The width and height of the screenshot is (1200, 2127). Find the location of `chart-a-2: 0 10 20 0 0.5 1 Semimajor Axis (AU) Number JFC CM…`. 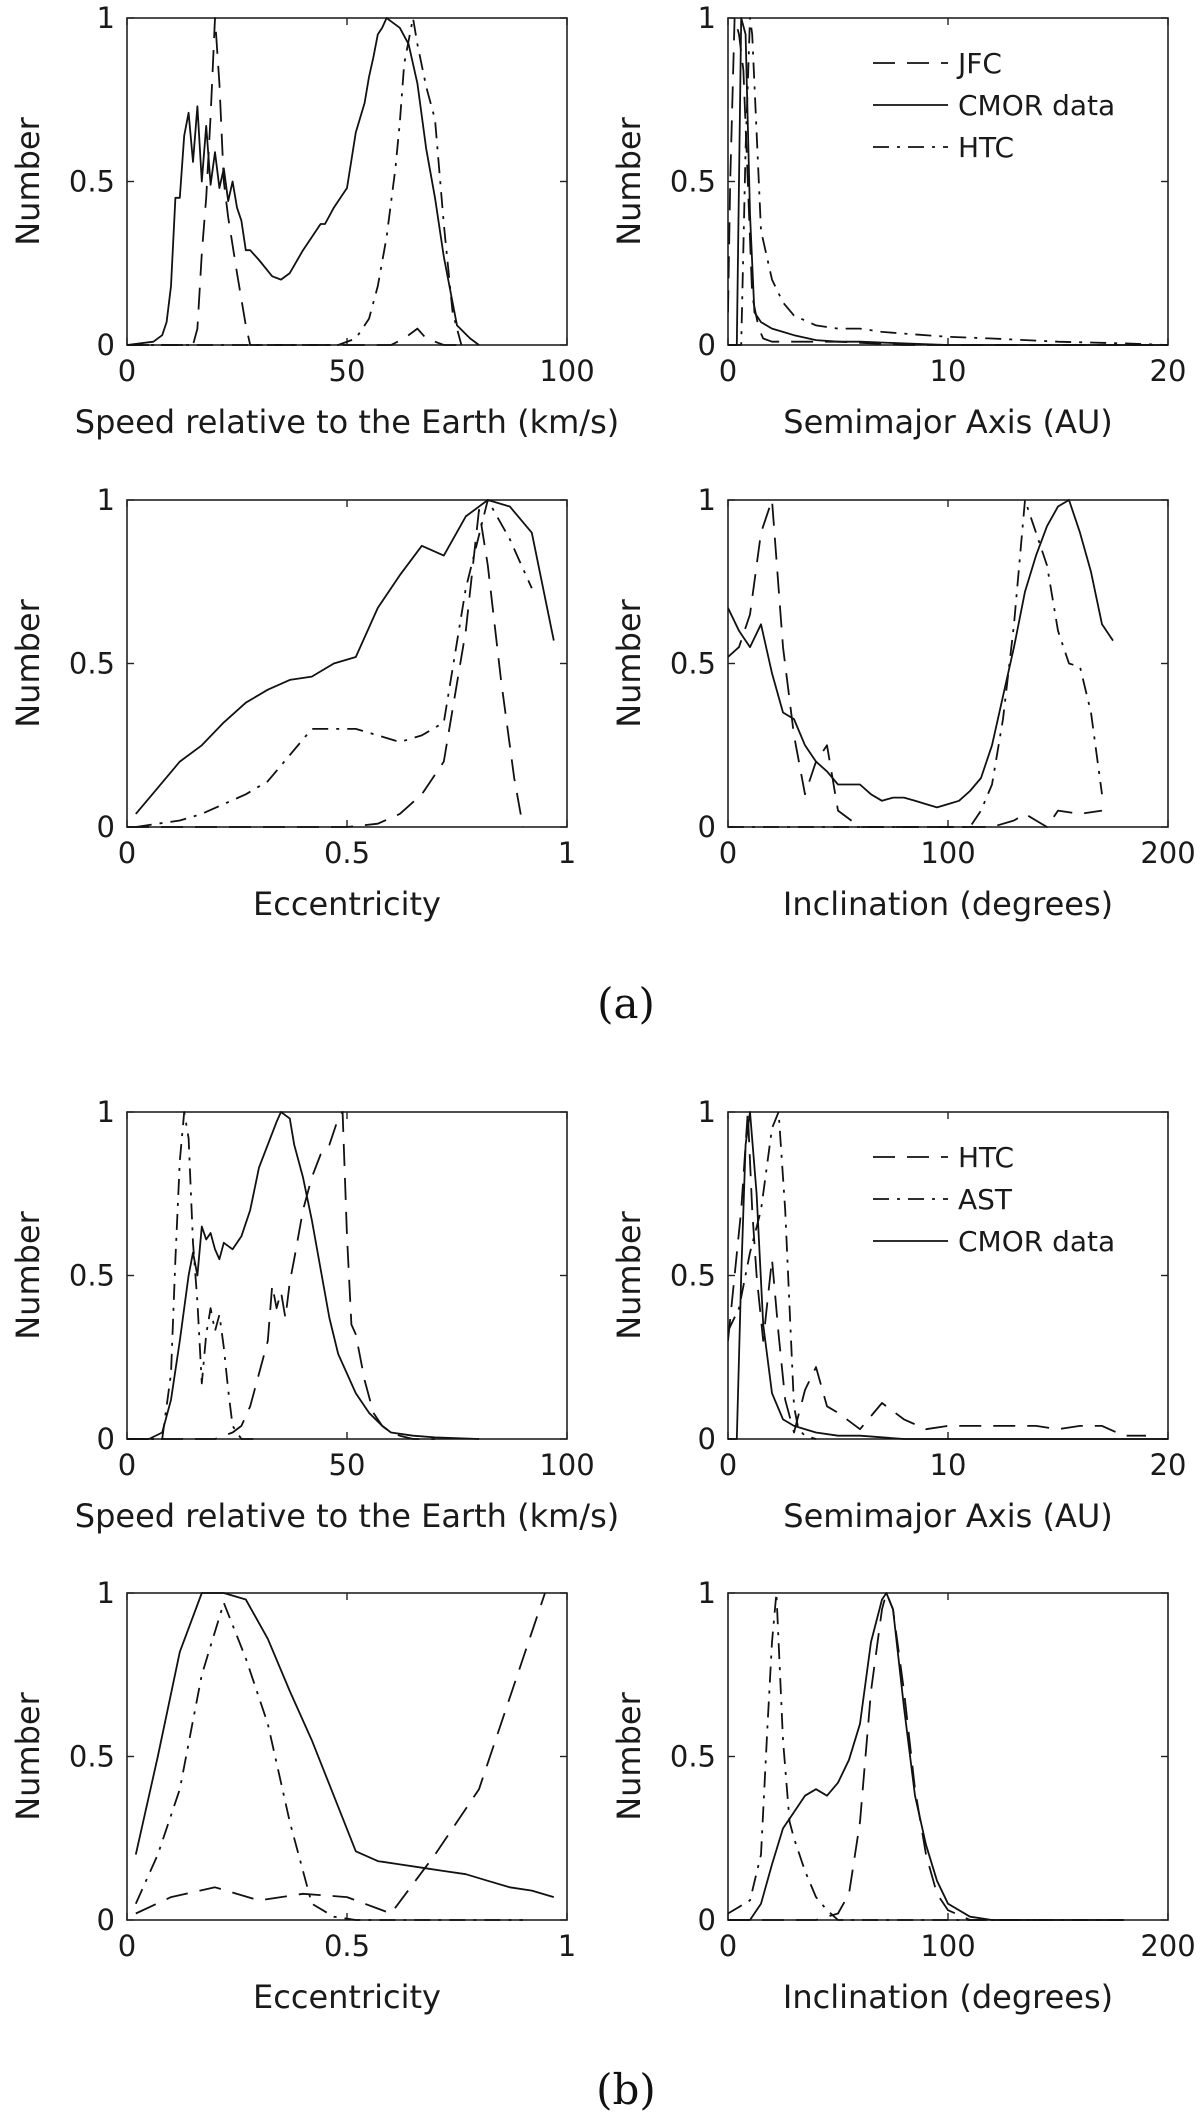

chart-a-2: 0 10 20 0 0.5 1 Semimajor Axis (AU) Number JFC CM… is located at coordinates (898, 221).